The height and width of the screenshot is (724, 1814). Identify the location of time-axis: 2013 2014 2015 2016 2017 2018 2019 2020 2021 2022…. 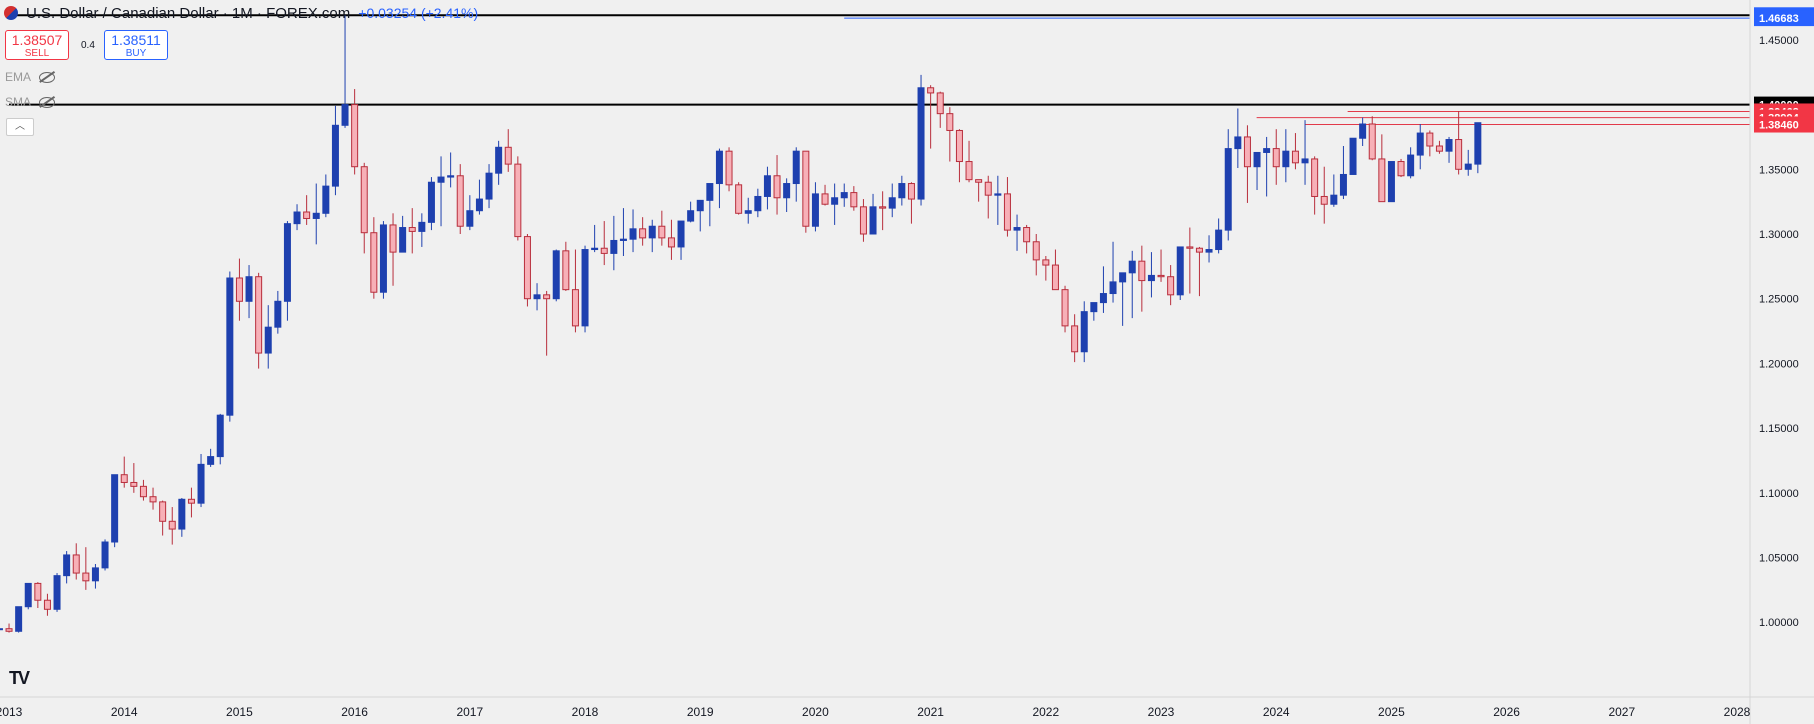
(907, 707).